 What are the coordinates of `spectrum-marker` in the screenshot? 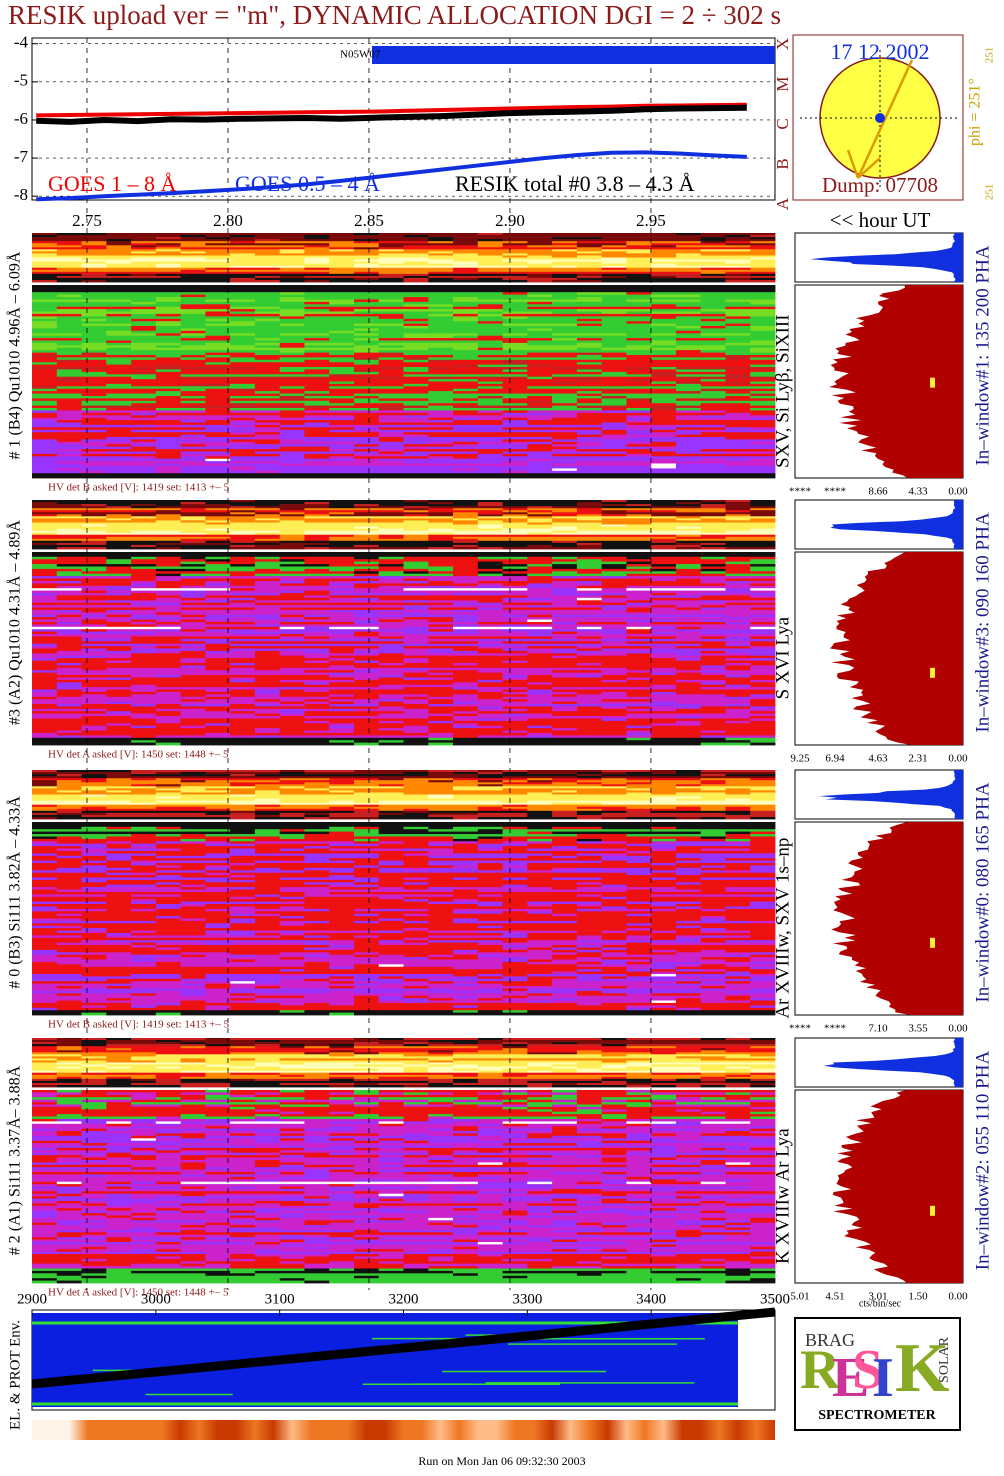 It's located at (932, 382).